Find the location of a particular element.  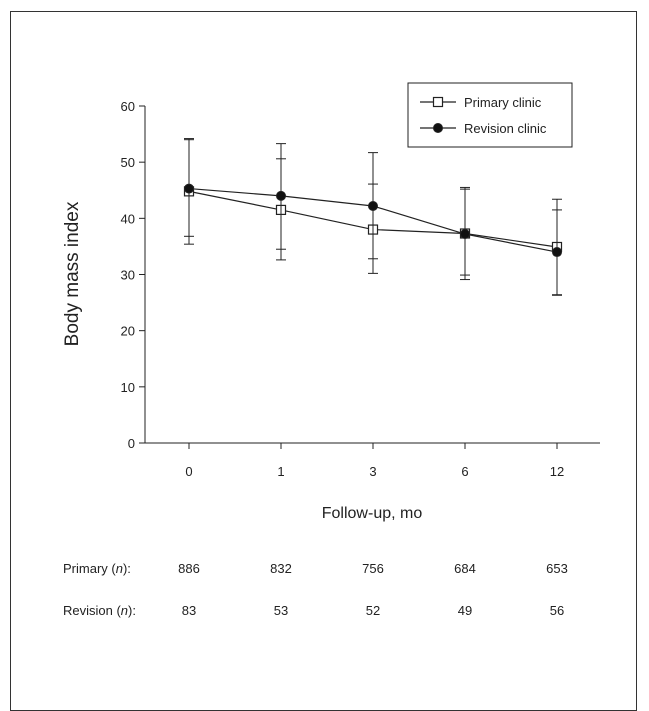

primary-count-cell: 832 is located at coordinates (281, 568).